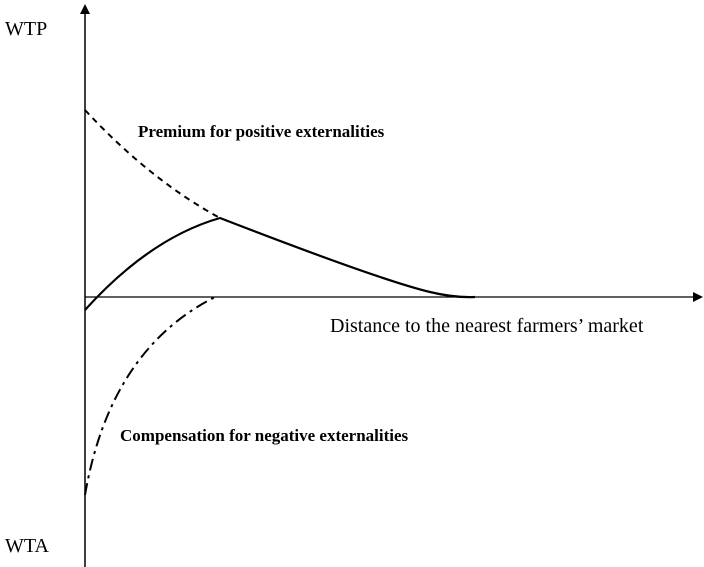 This screenshot has width=704, height=567. I want to click on wtp-label: WTP, so click(26, 29).